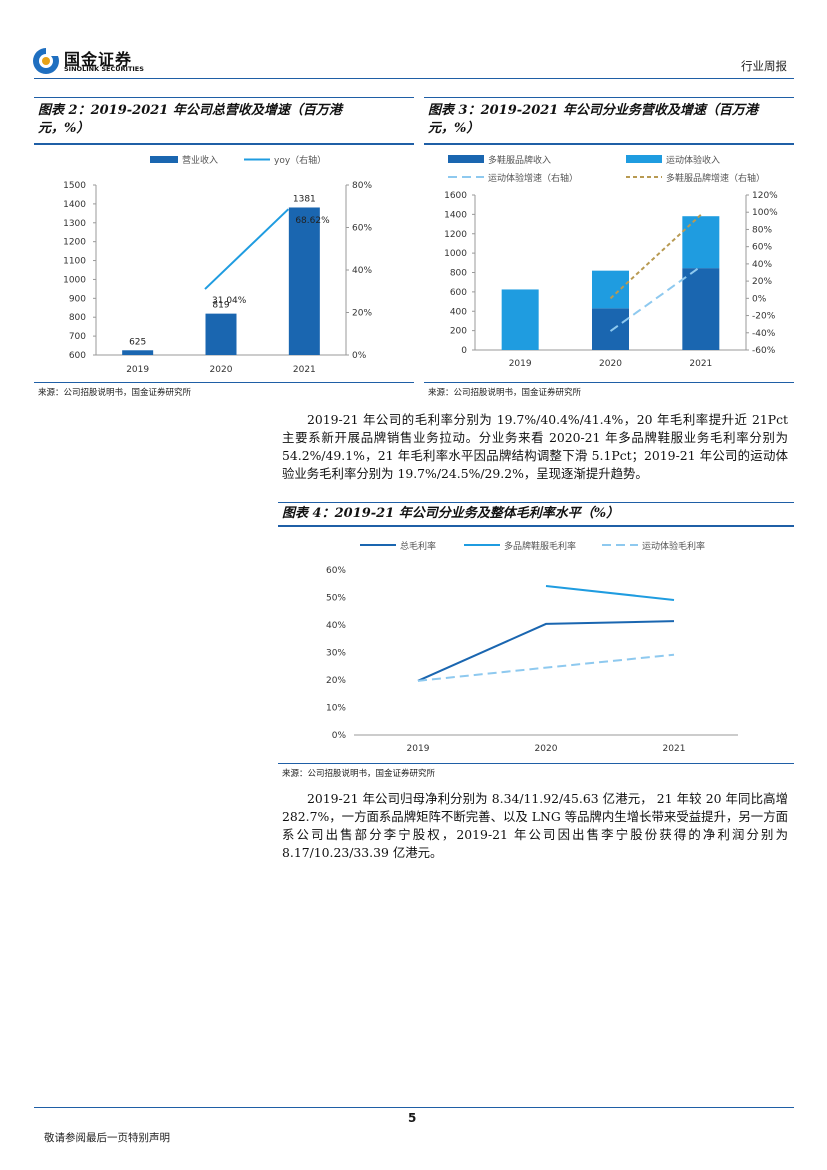 The image size is (827, 1170). What do you see at coordinates (540, 546) in the screenshot?
I see `legend-multibrand-label: 多品牌鞋服毛利率` at bounding box center [540, 546].